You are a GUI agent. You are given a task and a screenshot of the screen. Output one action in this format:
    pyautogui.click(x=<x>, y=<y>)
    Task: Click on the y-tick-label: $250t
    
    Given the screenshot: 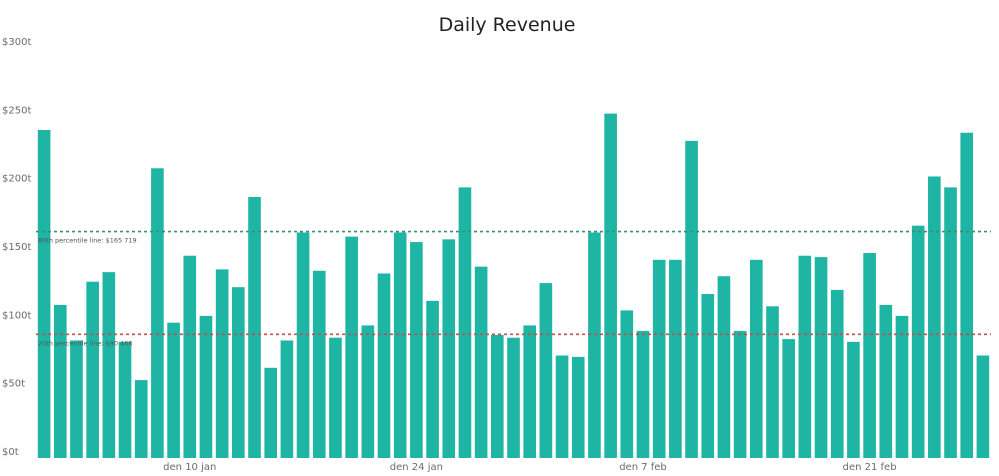 What is the action you would take?
    pyautogui.click(x=16, y=110)
    